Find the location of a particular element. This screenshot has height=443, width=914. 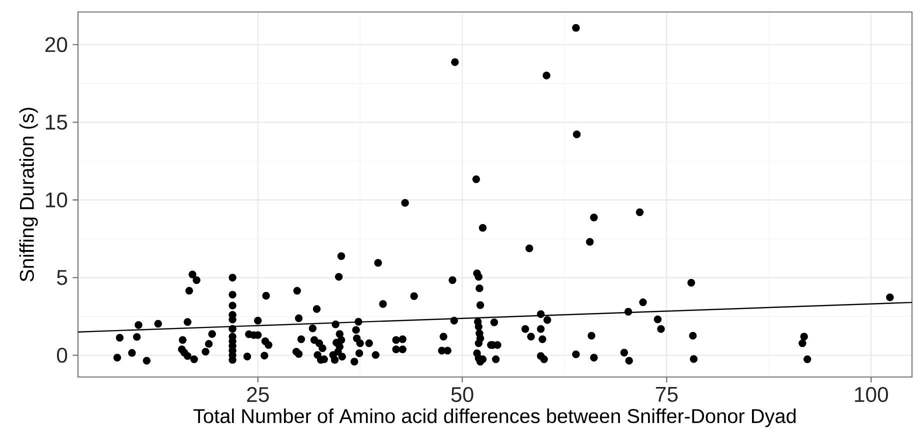

y-tick-label: 0 is located at coordinates (62, 355).